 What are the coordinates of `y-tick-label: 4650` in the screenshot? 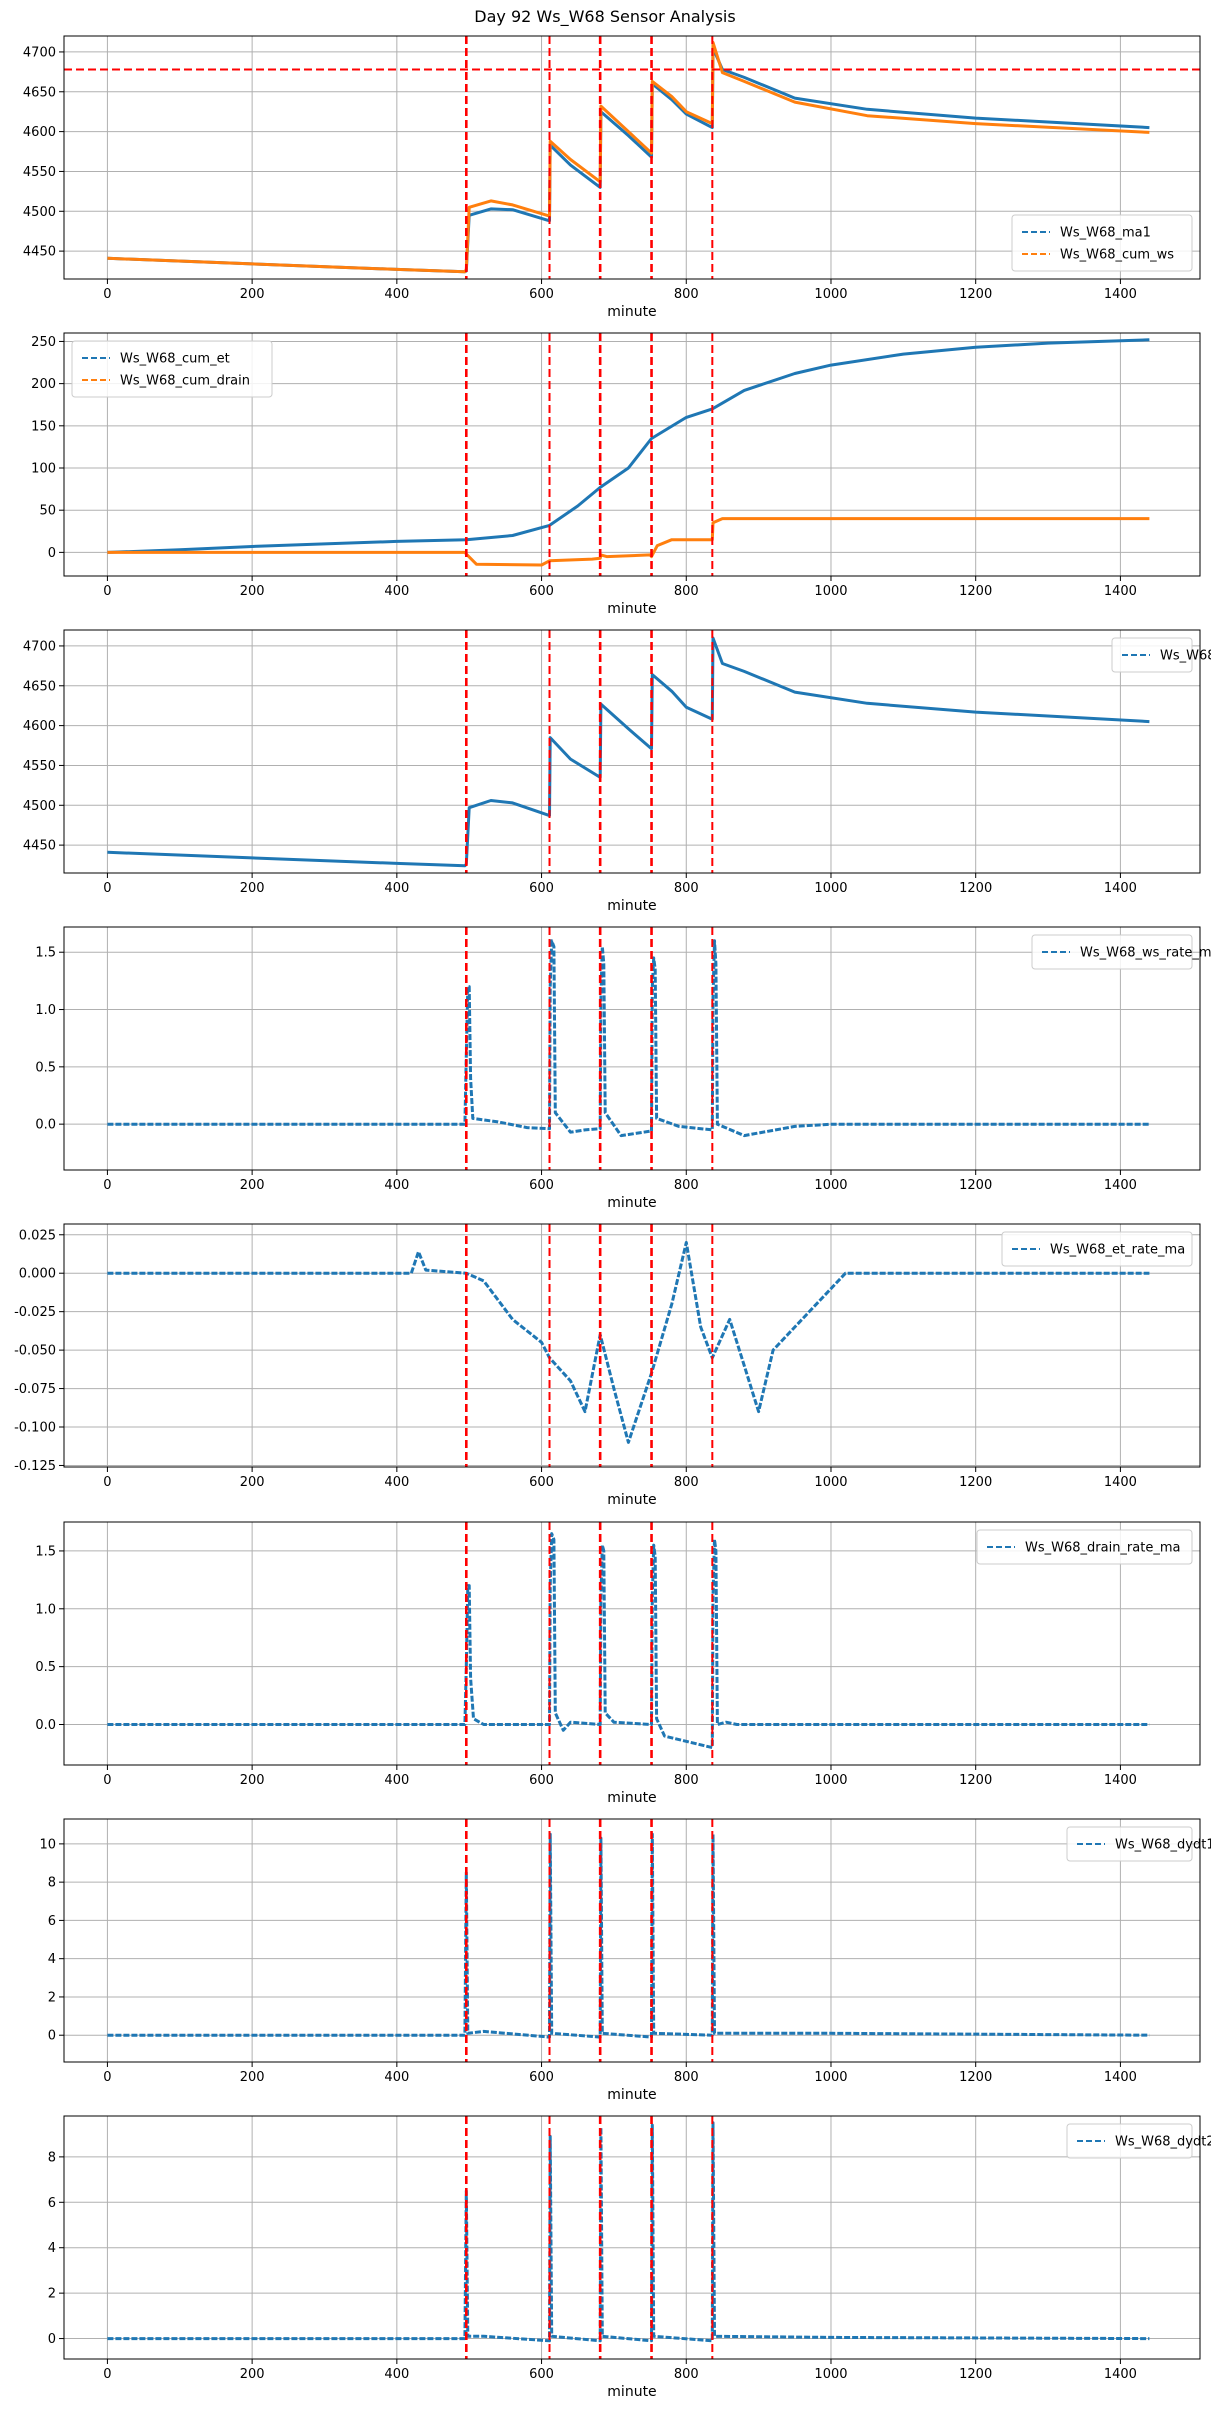 It's located at (39, 92).